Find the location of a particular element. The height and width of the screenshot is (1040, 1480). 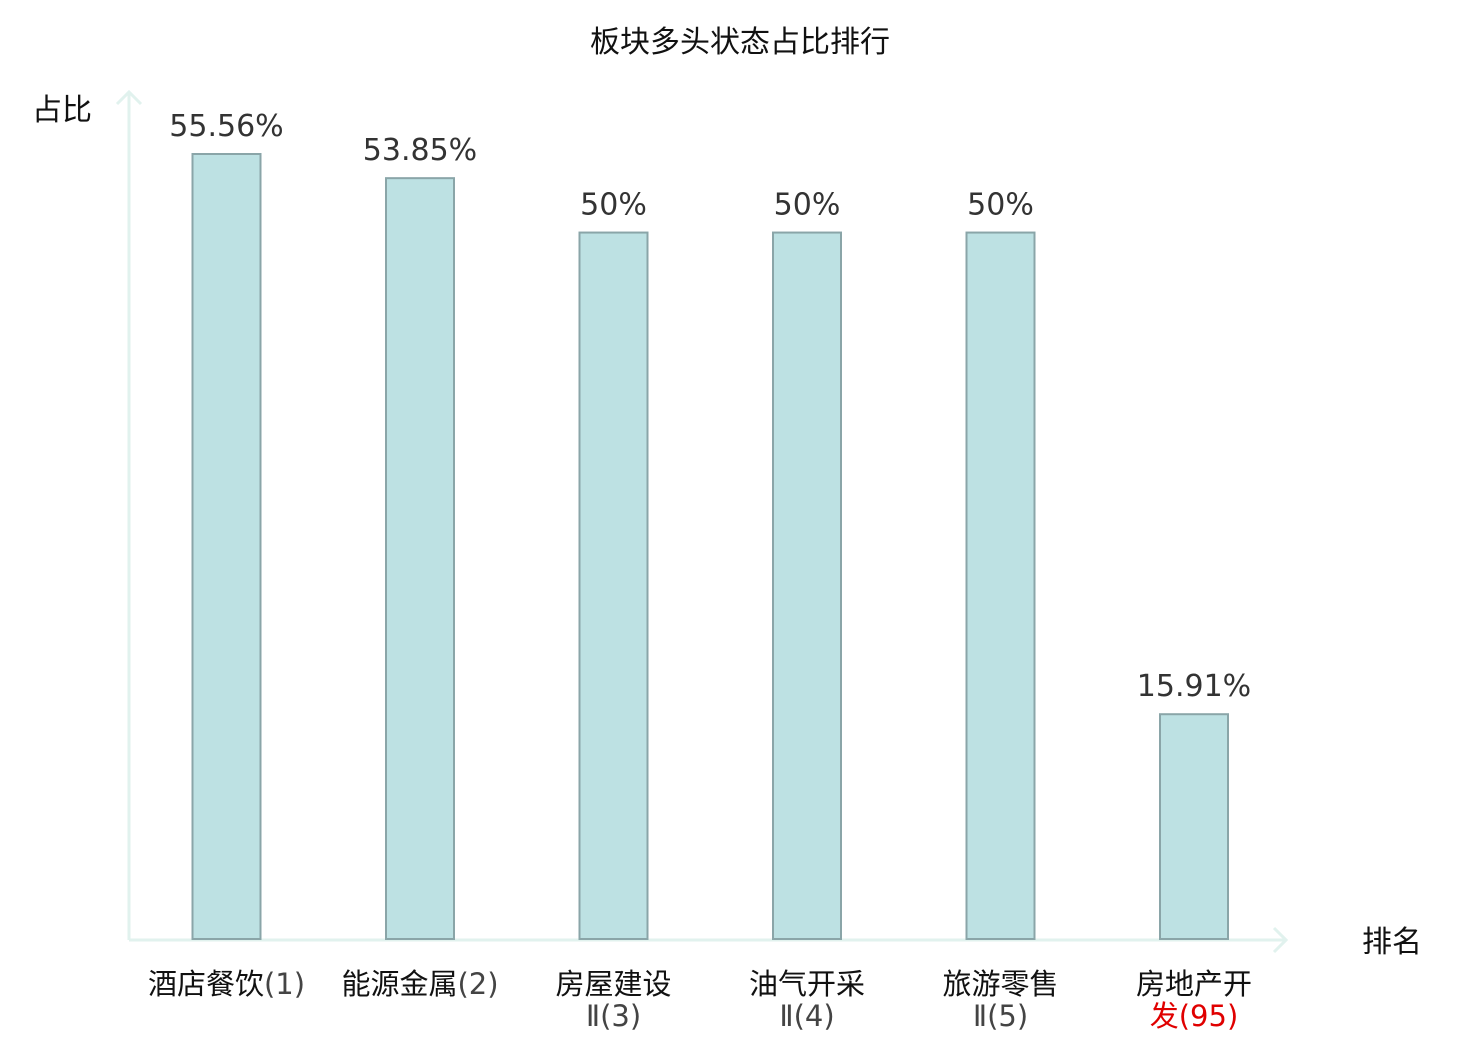

x-tick-label: 房地产开 is located at coordinates (1194, 984).